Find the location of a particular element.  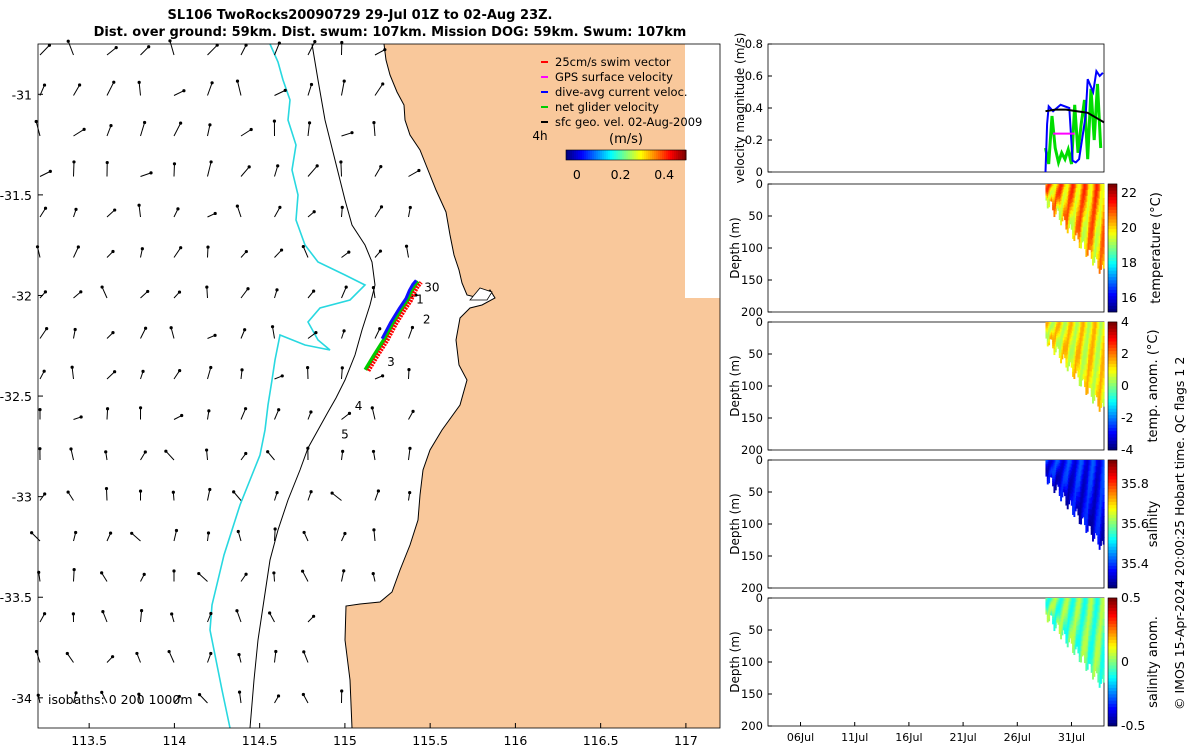

day-label: 2 is located at coordinates (427, 320).